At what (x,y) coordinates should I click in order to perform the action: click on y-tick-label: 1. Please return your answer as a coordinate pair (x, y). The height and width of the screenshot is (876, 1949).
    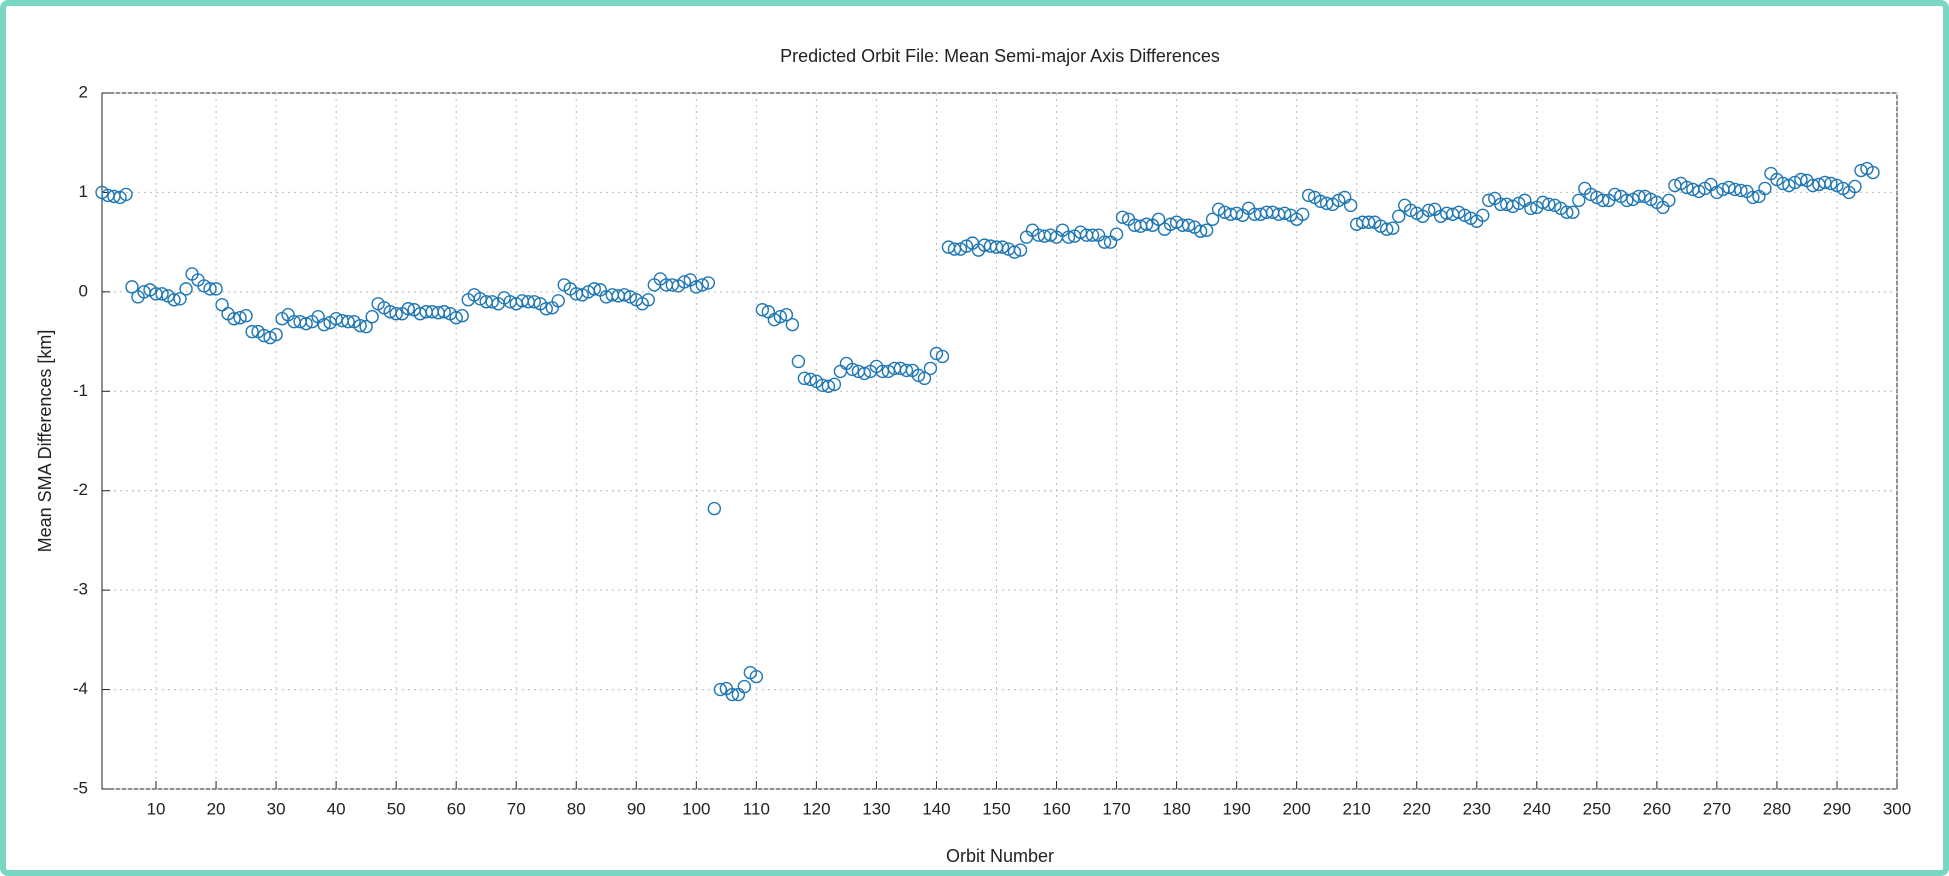
    Looking at the image, I should click on (83, 191).